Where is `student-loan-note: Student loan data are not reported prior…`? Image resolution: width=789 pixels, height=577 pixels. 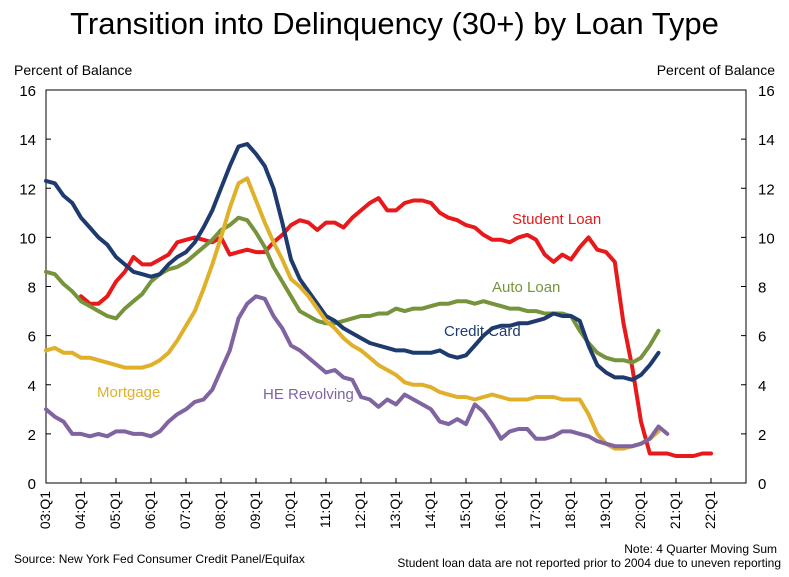
student-loan-note: Student loan data are not reported prior… is located at coordinates (589, 563).